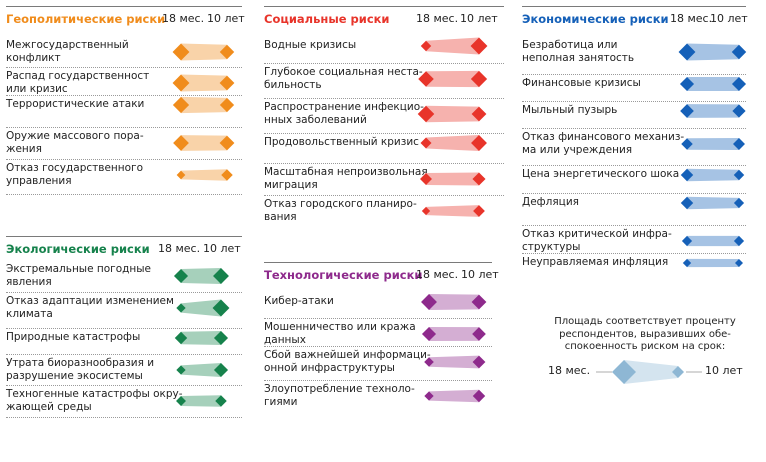 Image resolution: width=766 pixels, height=462 pixels. I want to click on risk-label-line: Кибер-атаки, so click(299, 301).